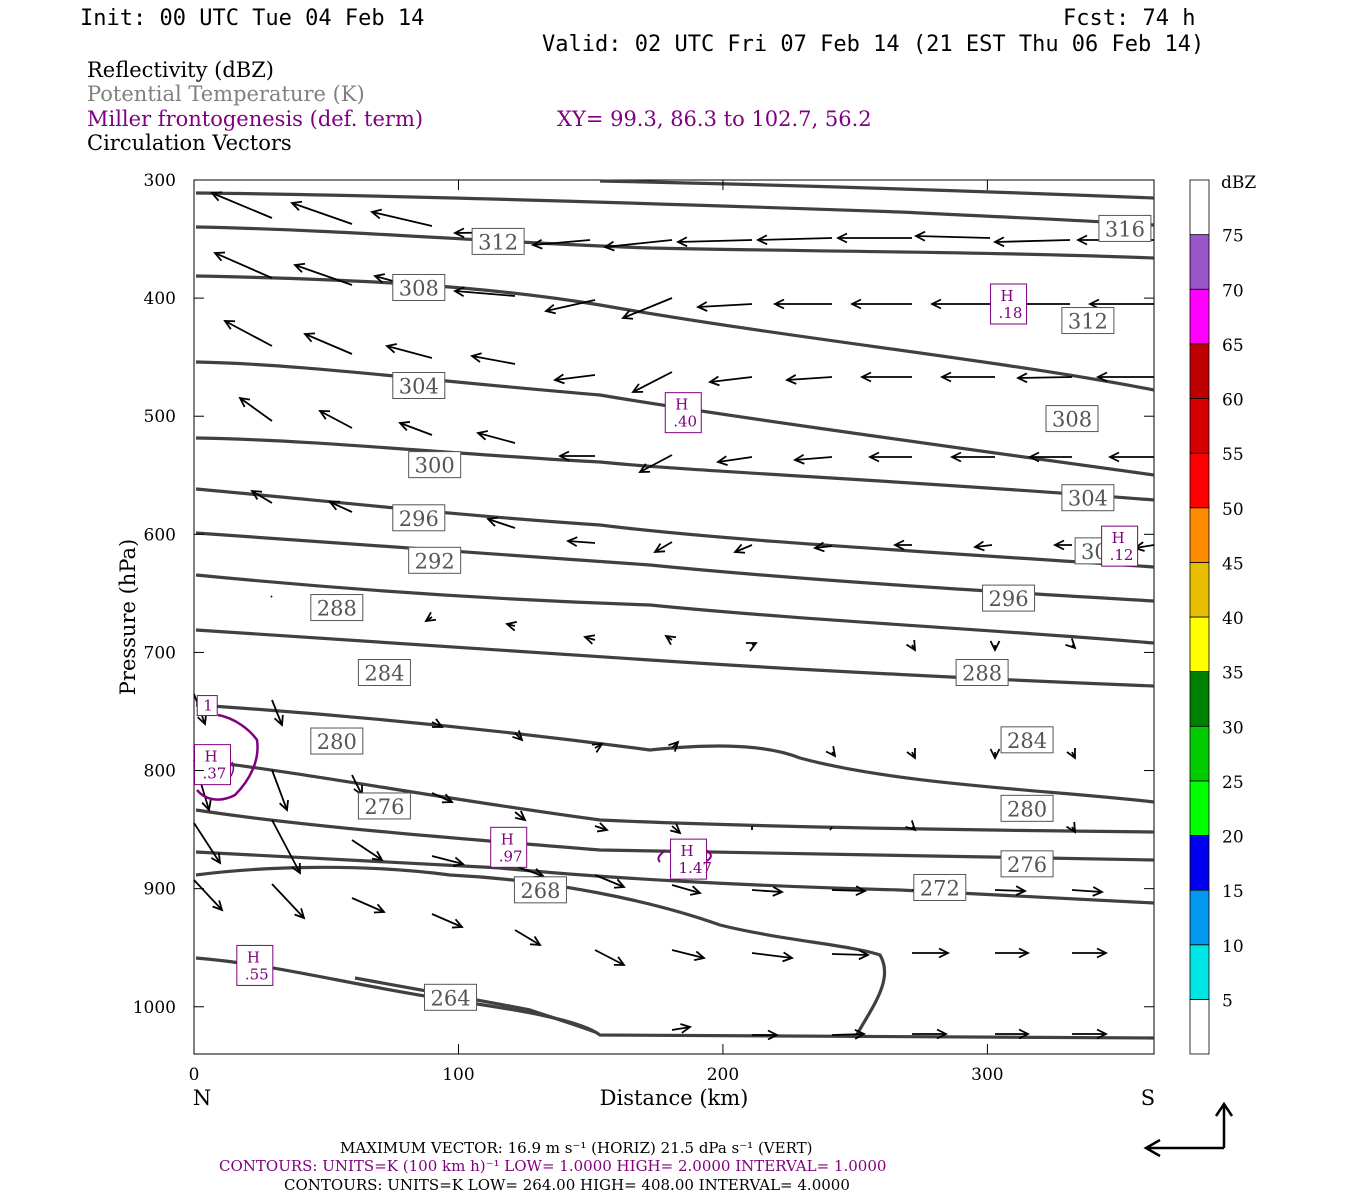 Image resolution: width=1350 pixels, height=1200 pixels. Describe the element at coordinates (1148, 1098) in the screenshot. I see `south-end-label: S` at that location.